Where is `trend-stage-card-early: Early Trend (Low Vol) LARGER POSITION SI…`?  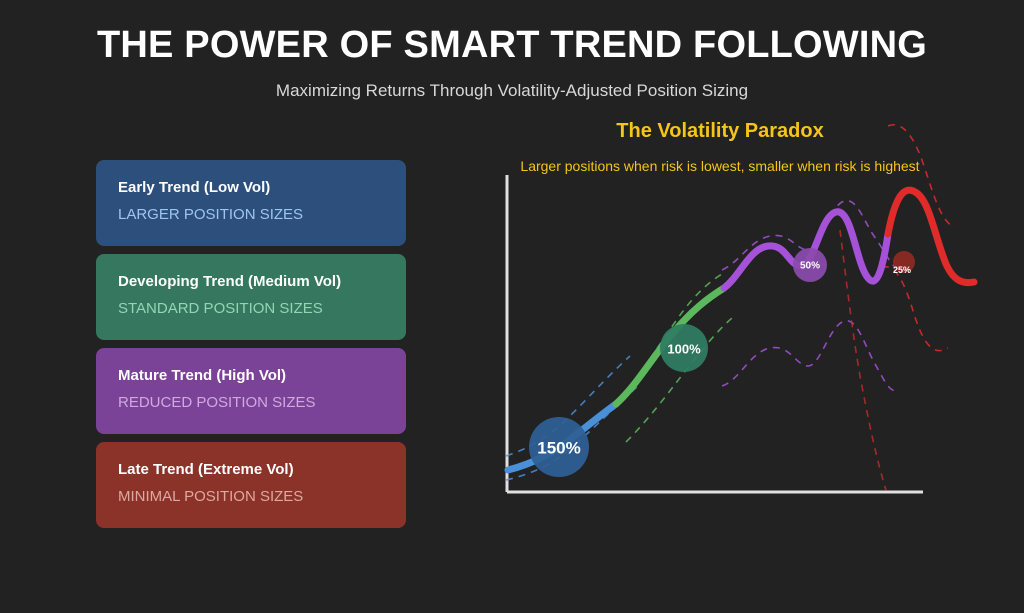
trend-stage-card-early: Early Trend (Low Vol) LARGER POSITION SI… is located at coordinates (251, 203).